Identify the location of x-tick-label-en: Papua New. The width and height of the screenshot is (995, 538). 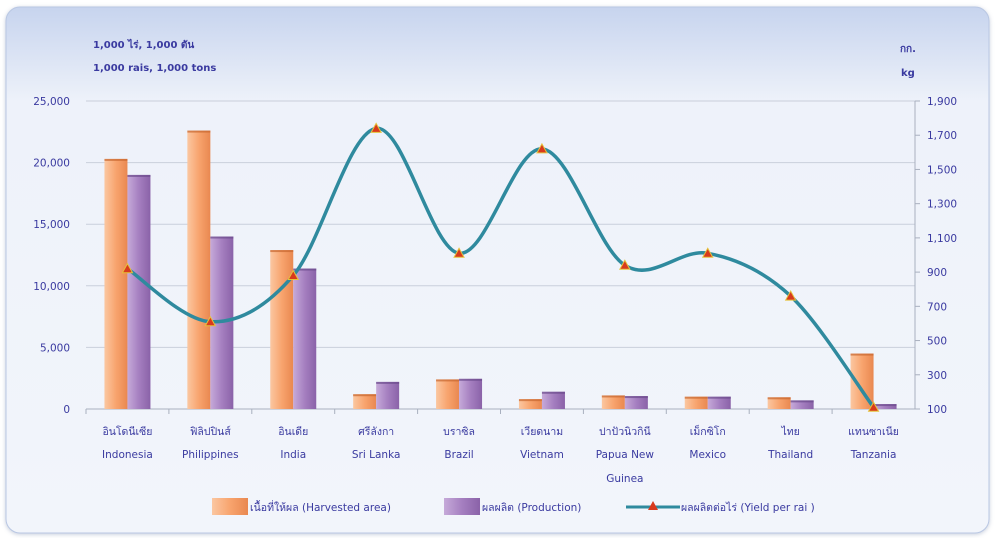
(625, 455).